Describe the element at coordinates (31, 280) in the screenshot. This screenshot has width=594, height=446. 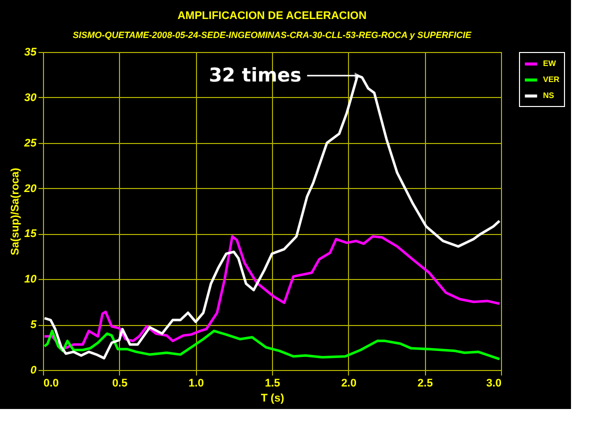
I see `y-tick-label: 10` at that location.